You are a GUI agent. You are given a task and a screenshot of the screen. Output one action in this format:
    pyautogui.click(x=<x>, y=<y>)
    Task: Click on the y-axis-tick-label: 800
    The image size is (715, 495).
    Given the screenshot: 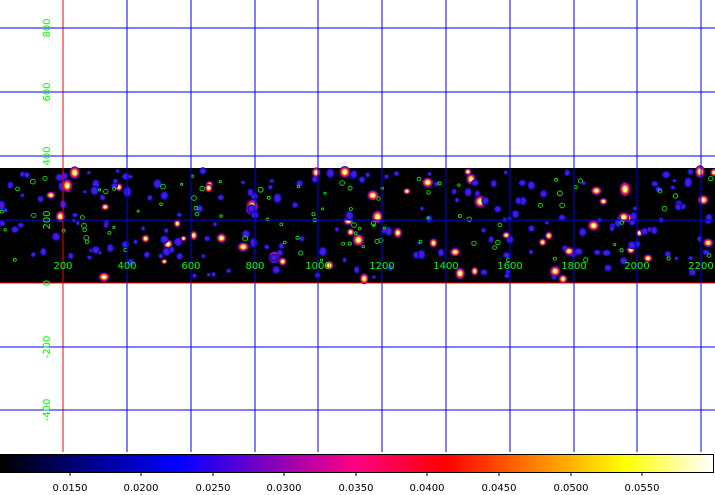 What is the action you would take?
    pyautogui.click(x=47, y=27)
    